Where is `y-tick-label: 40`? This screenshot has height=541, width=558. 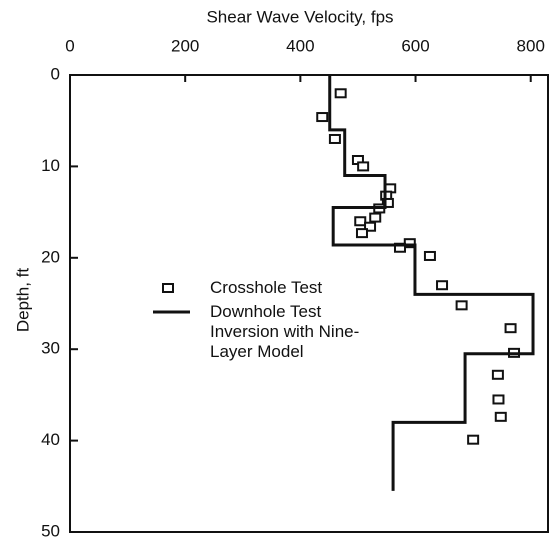 y-tick-label: 40 is located at coordinates (50, 439).